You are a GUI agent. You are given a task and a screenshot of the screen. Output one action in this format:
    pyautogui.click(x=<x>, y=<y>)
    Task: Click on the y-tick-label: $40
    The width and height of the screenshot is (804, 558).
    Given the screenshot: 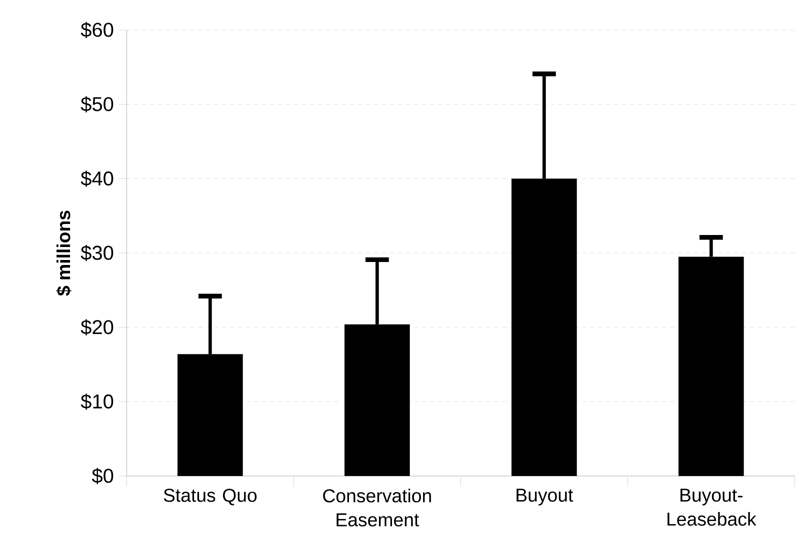 What is the action you would take?
    pyautogui.click(x=97, y=178)
    